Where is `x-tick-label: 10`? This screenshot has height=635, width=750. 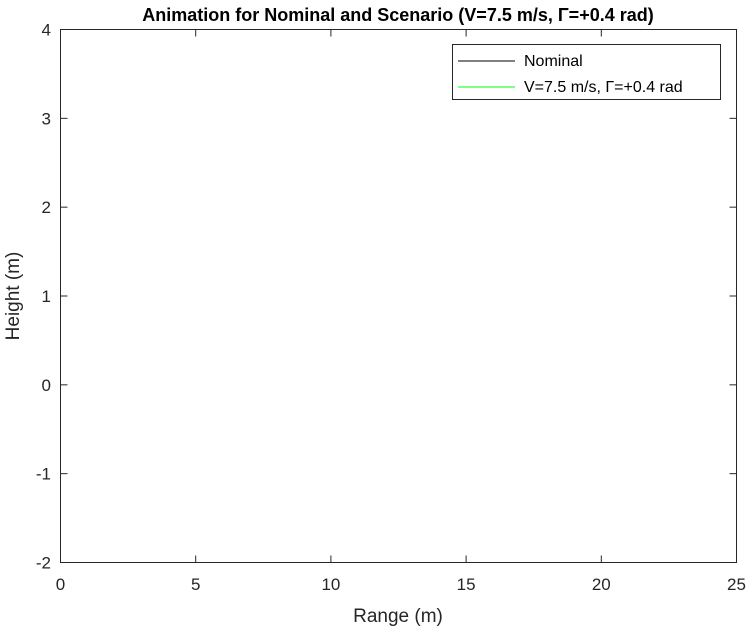 x-tick-label: 10 is located at coordinates (330, 584).